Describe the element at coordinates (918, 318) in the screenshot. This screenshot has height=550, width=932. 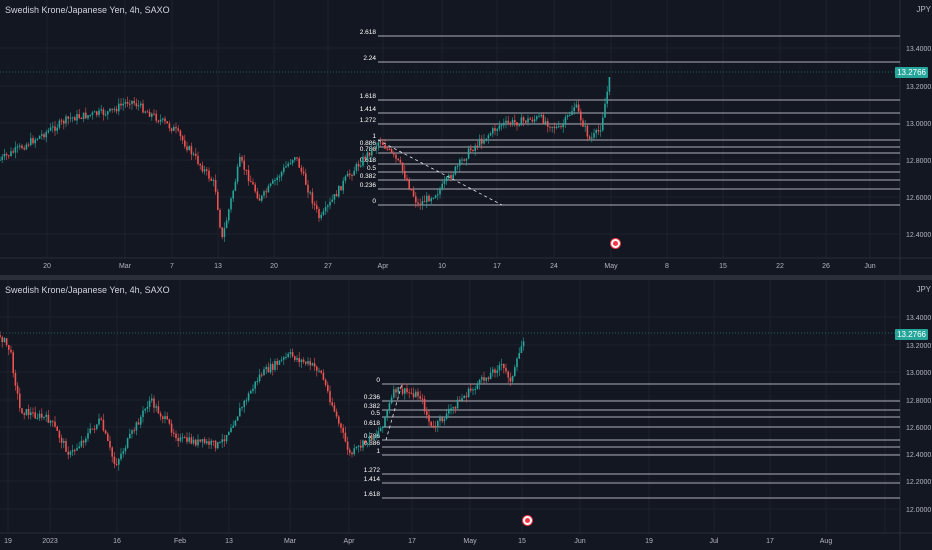
I see `price-tick-label: 13.4000` at that location.